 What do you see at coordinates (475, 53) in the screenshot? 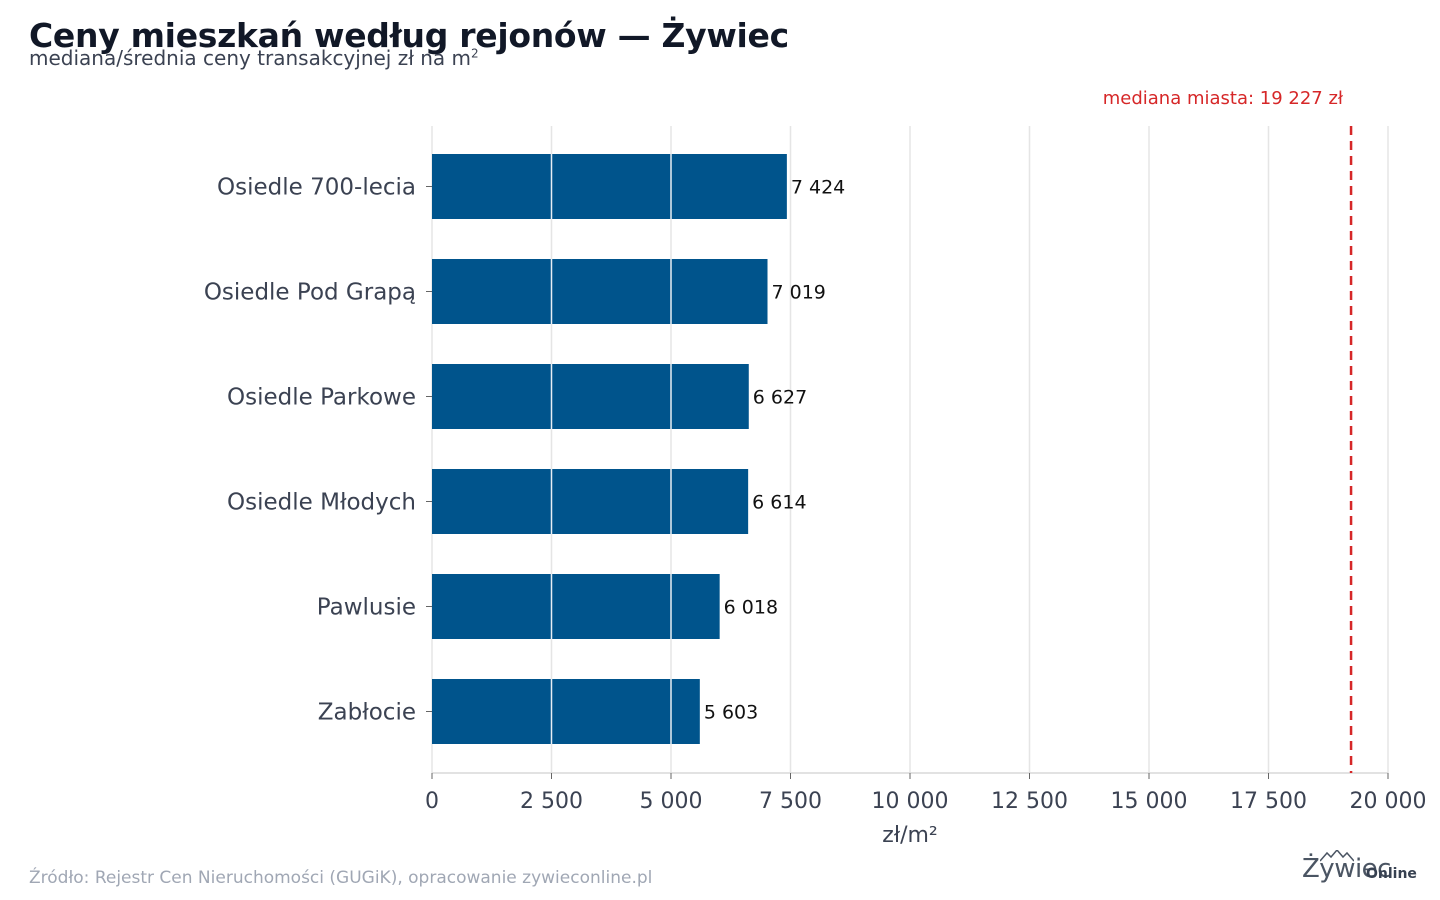
I see `subtitle-superscript: 2` at bounding box center [475, 53].